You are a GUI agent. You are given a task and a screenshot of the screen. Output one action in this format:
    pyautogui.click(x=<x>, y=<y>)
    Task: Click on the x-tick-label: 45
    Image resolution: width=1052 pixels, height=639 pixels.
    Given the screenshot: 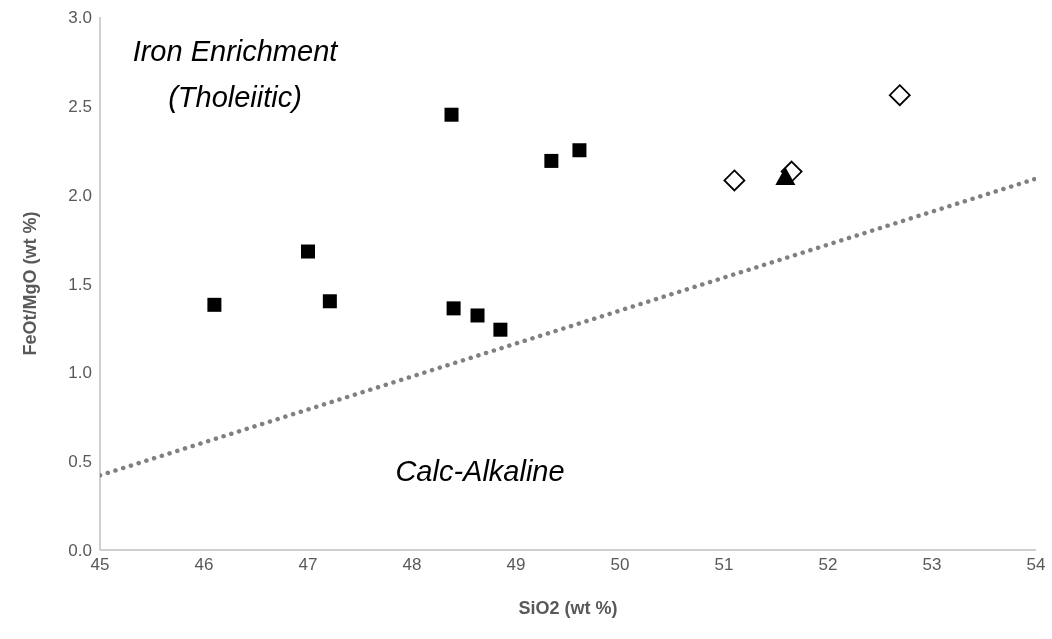 What is the action you would take?
    pyautogui.click(x=100, y=565)
    